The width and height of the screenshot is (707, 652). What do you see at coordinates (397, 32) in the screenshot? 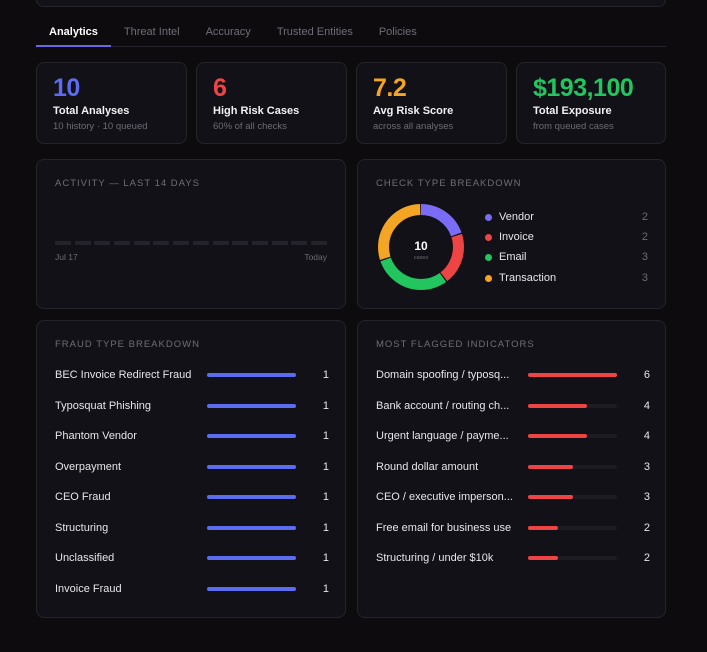
I see `tab-policies: Policies` at bounding box center [397, 32].